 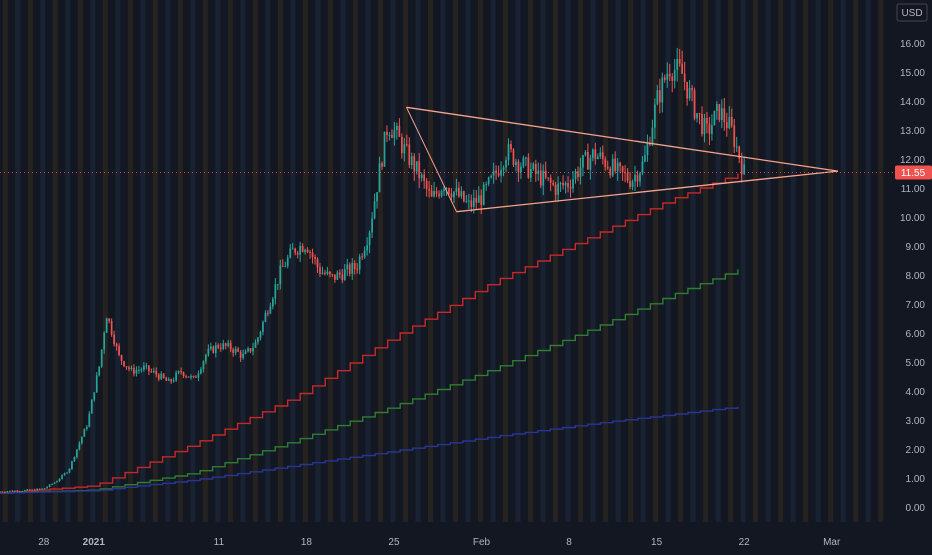 I want to click on triangle-upper-trendline, so click(x=622, y=139).